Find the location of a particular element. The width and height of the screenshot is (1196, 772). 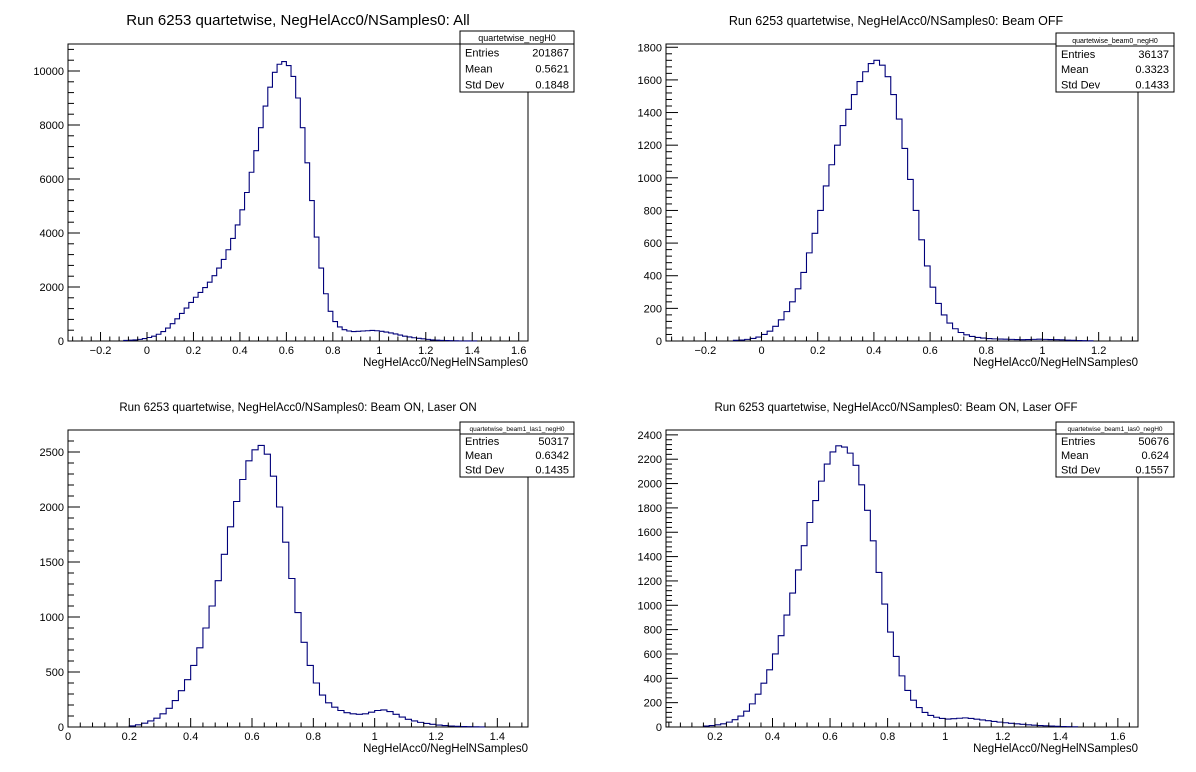

x-axis-label: NegHelAcc0/NegHelNSamples0 is located at coordinates (445, 749).